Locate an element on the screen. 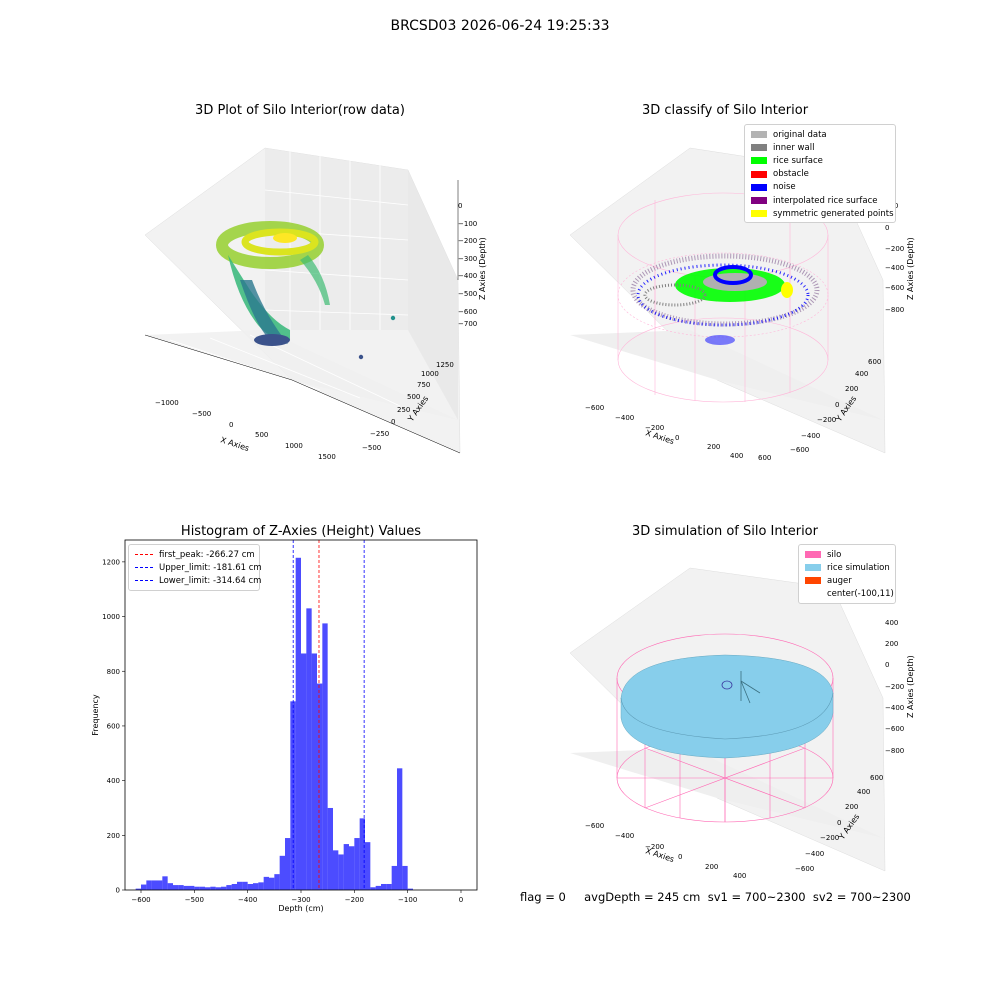  raw-z-ticks: 0 −100 −200 −300 −400 −500 −600 −700 is located at coordinates (467, 265).